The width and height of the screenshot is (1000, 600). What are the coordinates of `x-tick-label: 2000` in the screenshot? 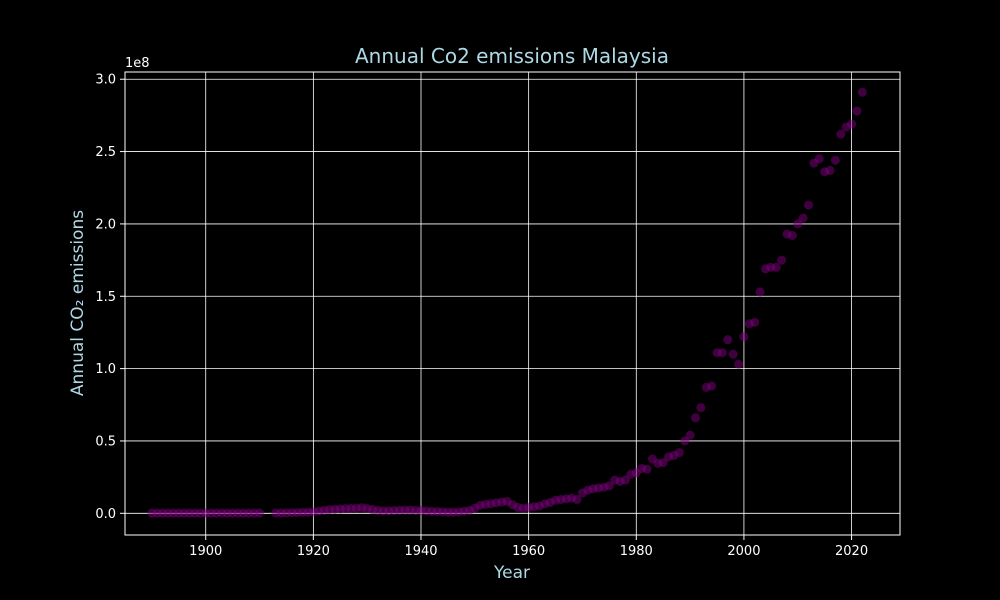 It's located at (743, 551).